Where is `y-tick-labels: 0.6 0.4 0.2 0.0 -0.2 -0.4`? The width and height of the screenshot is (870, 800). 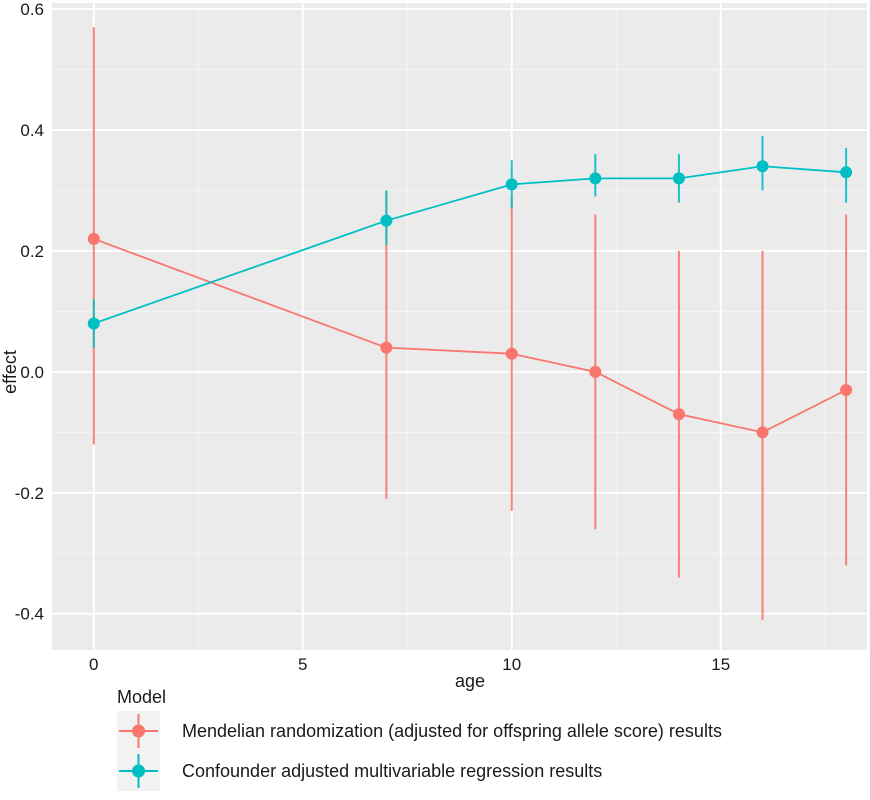 y-tick-labels: 0.6 0.4 0.2 0.0 -0.2 -0.4 is located at coordinates (29, 312).